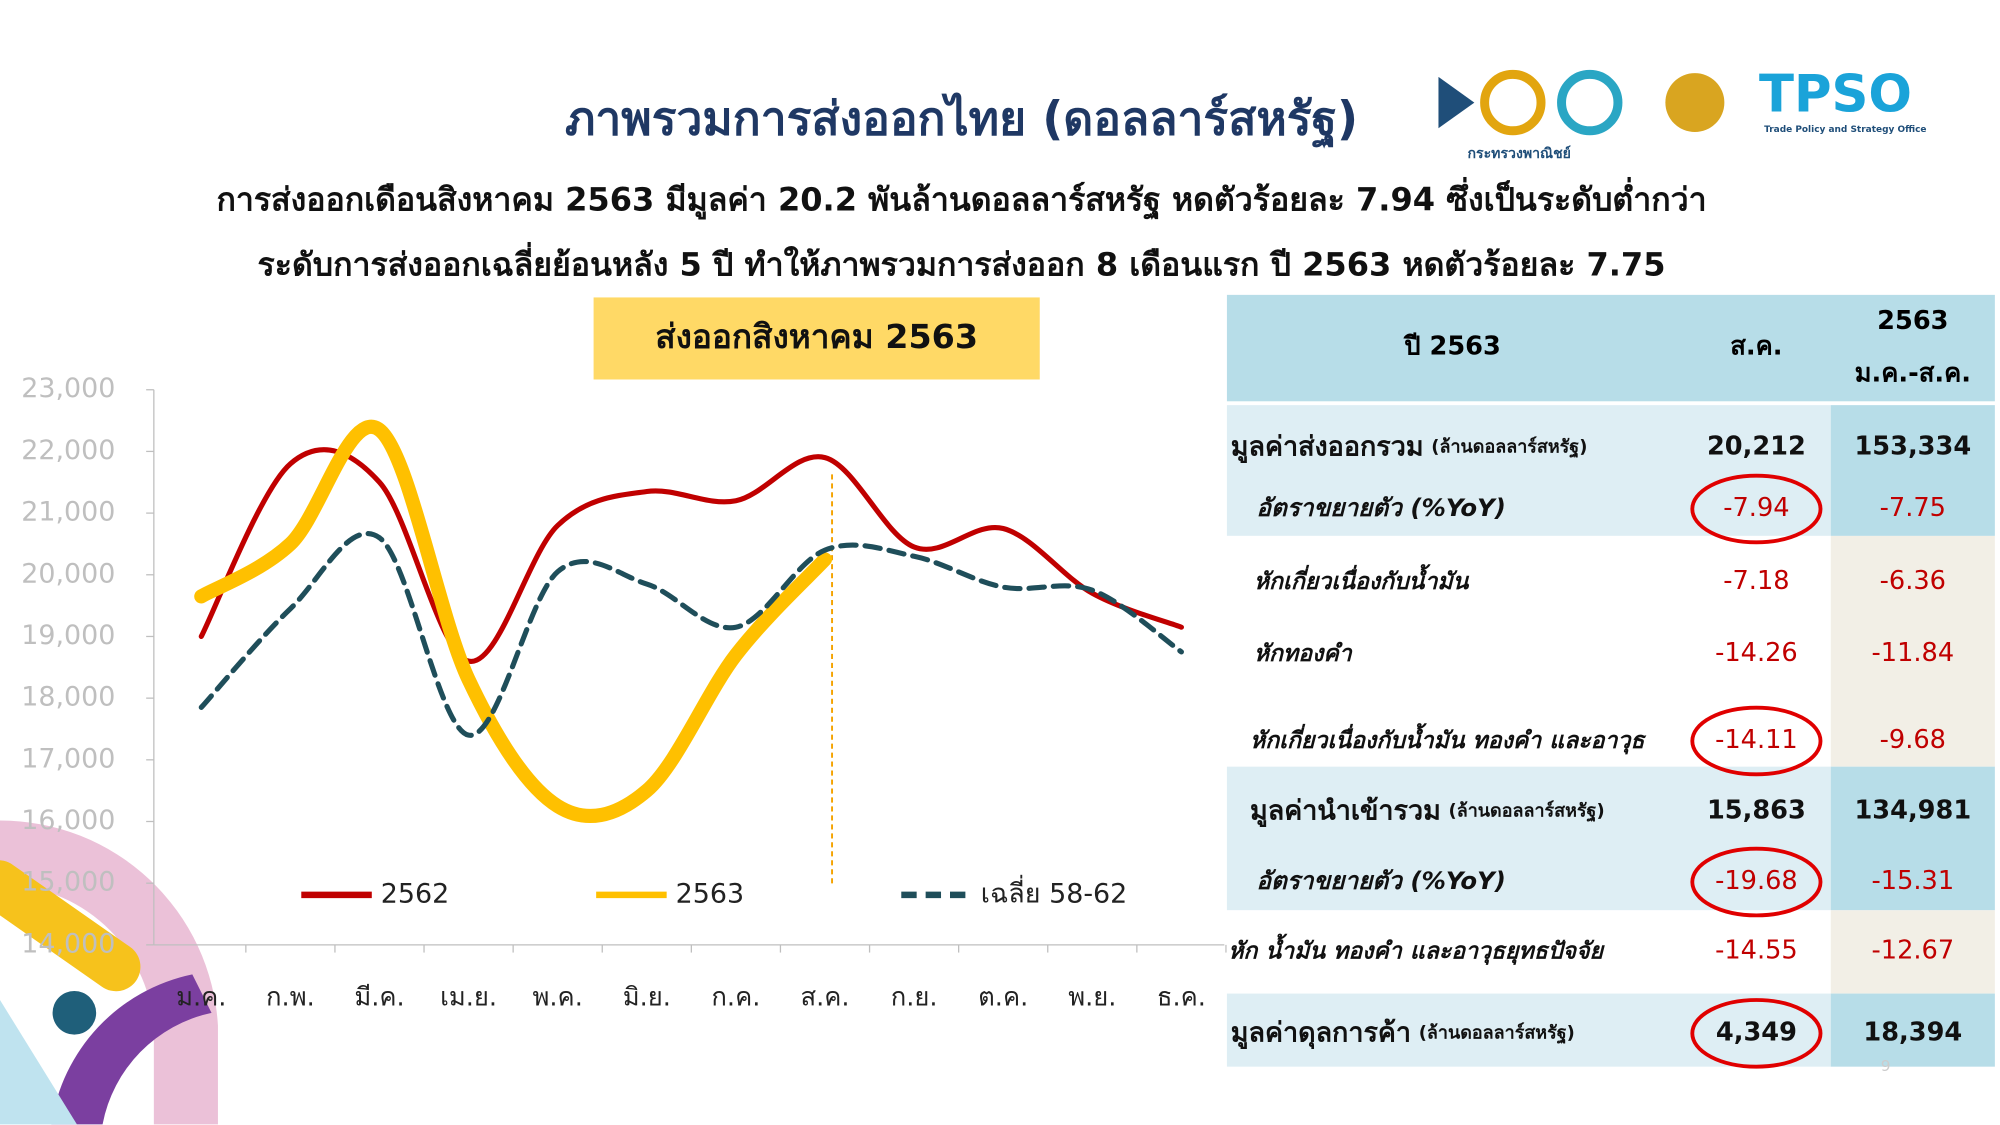  I want to click on y-tick-label: 16,000, so click(68, 820).